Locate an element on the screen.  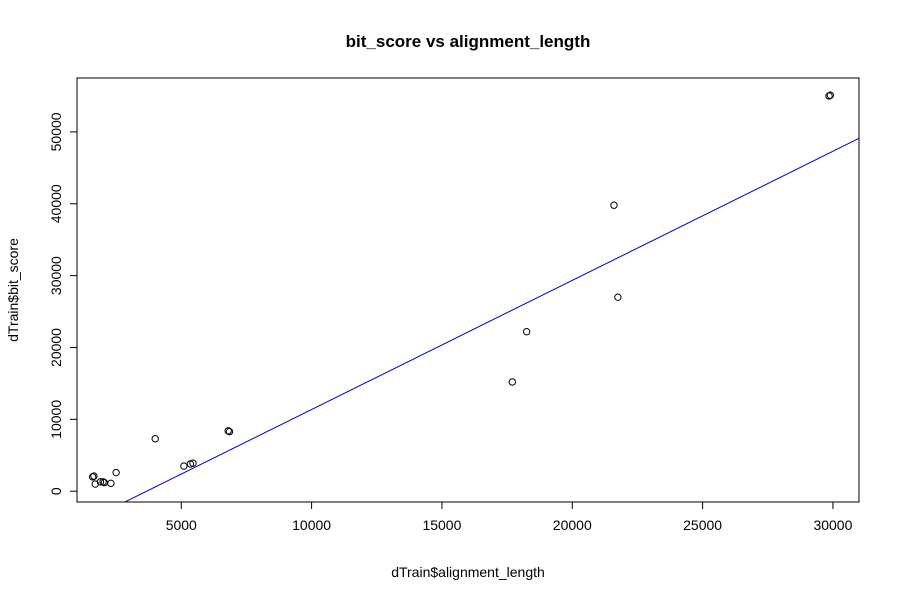
x-tick-label: 15000 is located at coordinates (441, 525).